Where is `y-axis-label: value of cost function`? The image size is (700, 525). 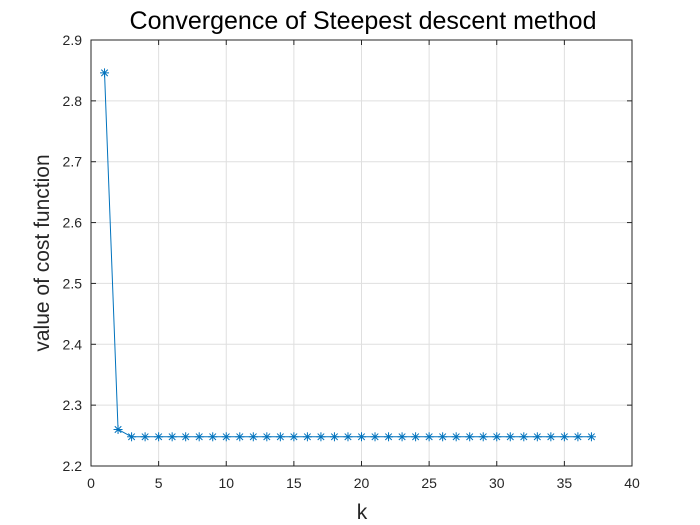 y-axis-label: value of cost function is located at coordinates (42, 252).